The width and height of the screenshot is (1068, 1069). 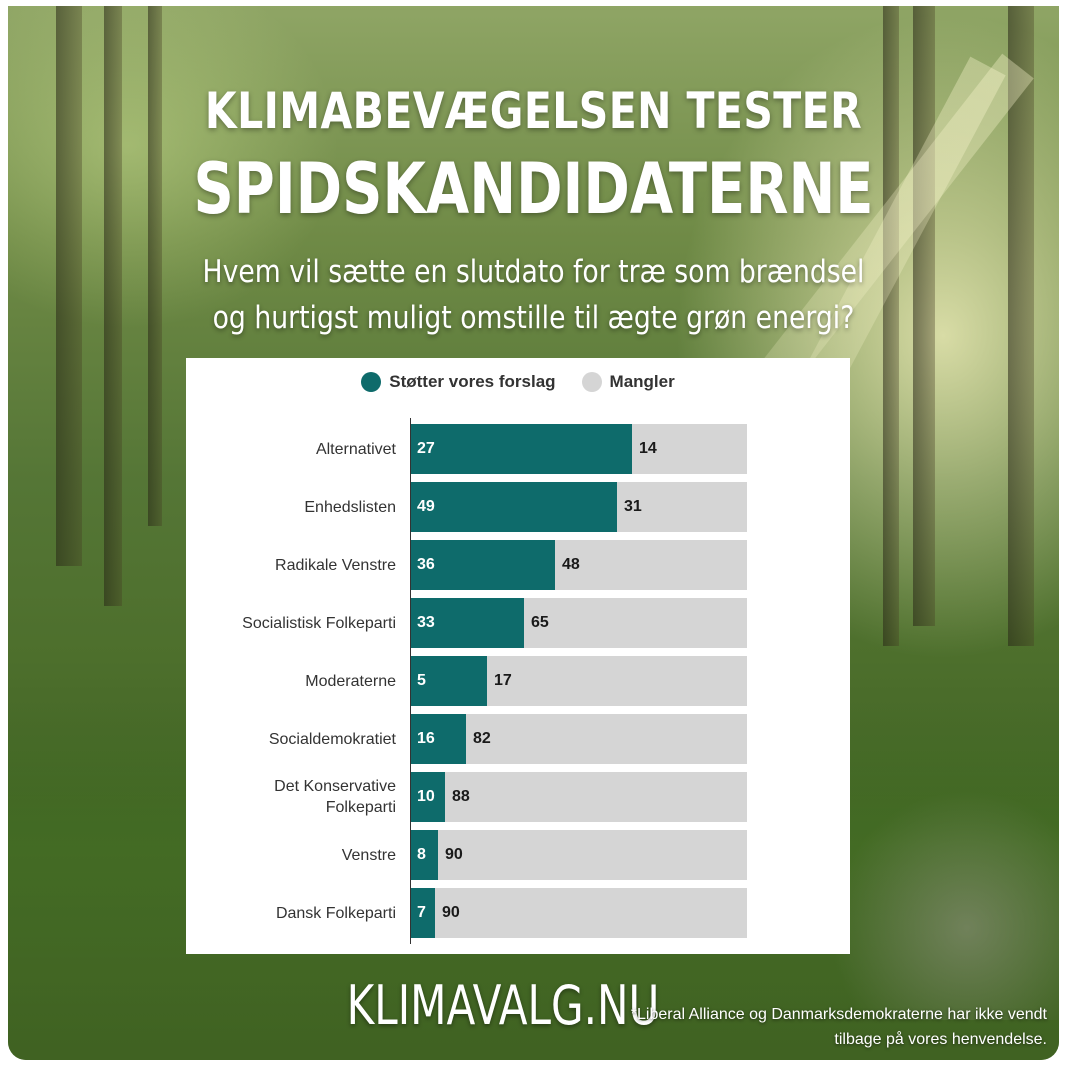 I want to click on bar-support: 5, so click(x=449, y=681).